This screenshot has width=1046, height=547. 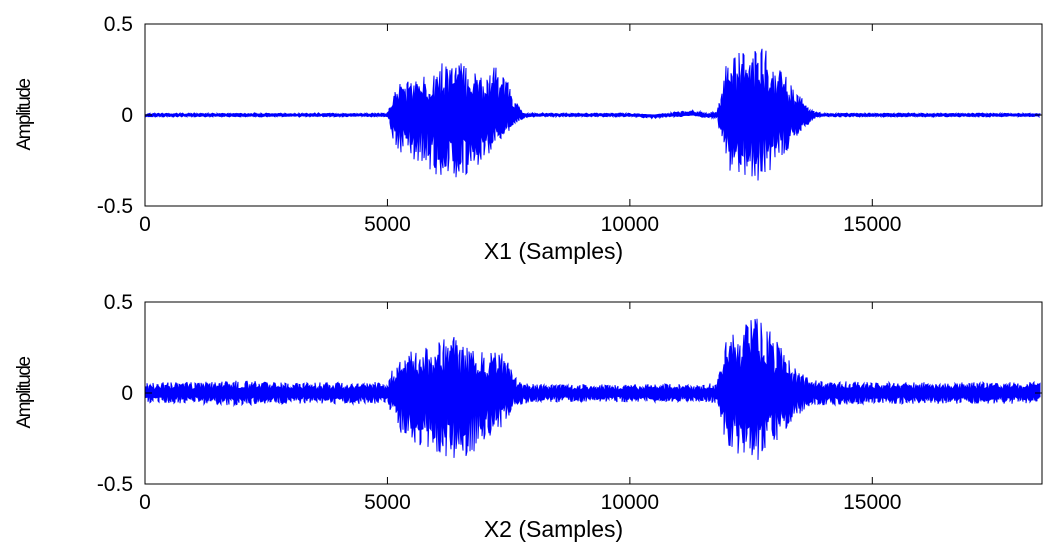 What do you see at coordinates (553, 251) in the screenshot?
I see `x-axis-label: X1 (Samples)` at bounding box center [553, 251].